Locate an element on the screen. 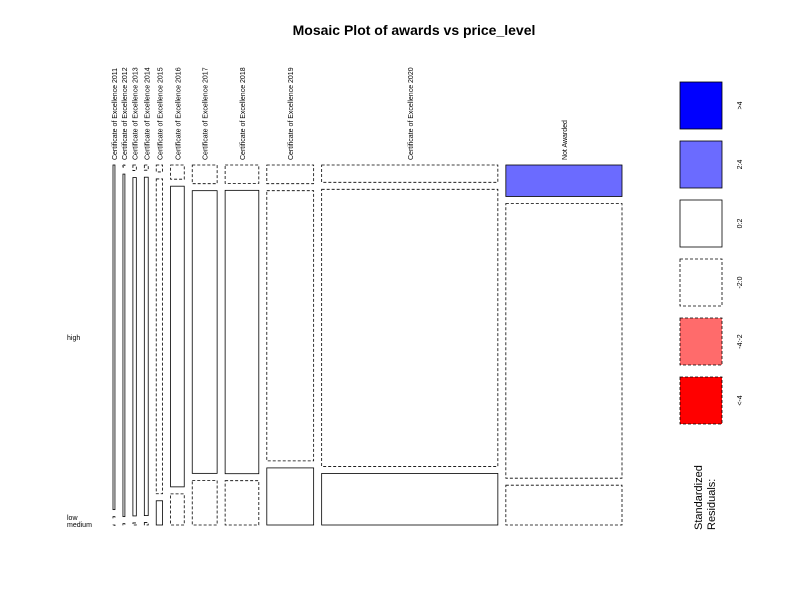 Image resolution: width=800 pixels, height=600 pixels. tile-10-high is located at coordinates (410, 173).